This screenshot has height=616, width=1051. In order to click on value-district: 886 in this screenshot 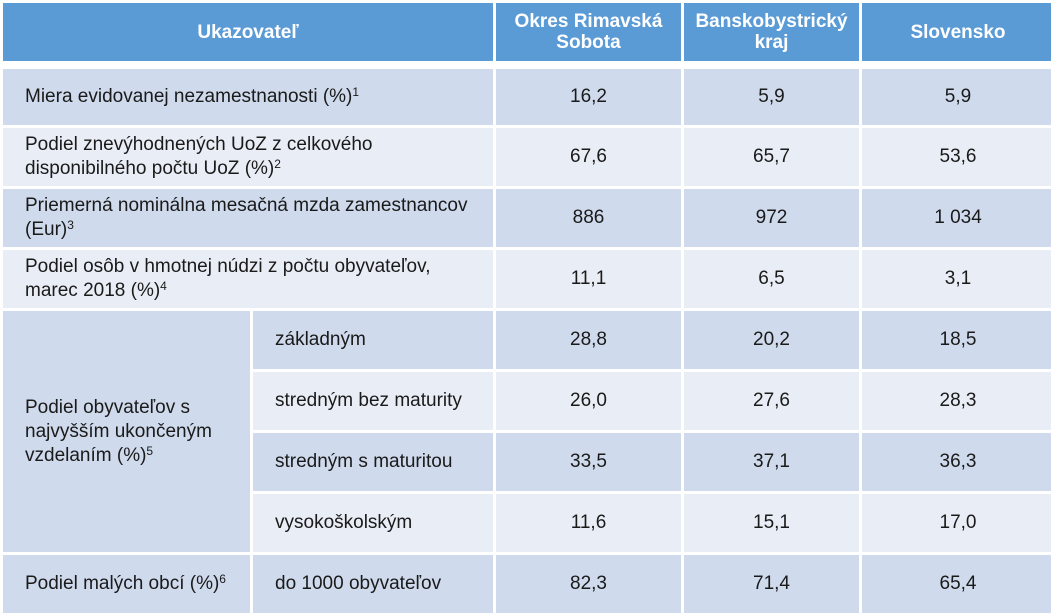, I will do `click(588, 217)`.